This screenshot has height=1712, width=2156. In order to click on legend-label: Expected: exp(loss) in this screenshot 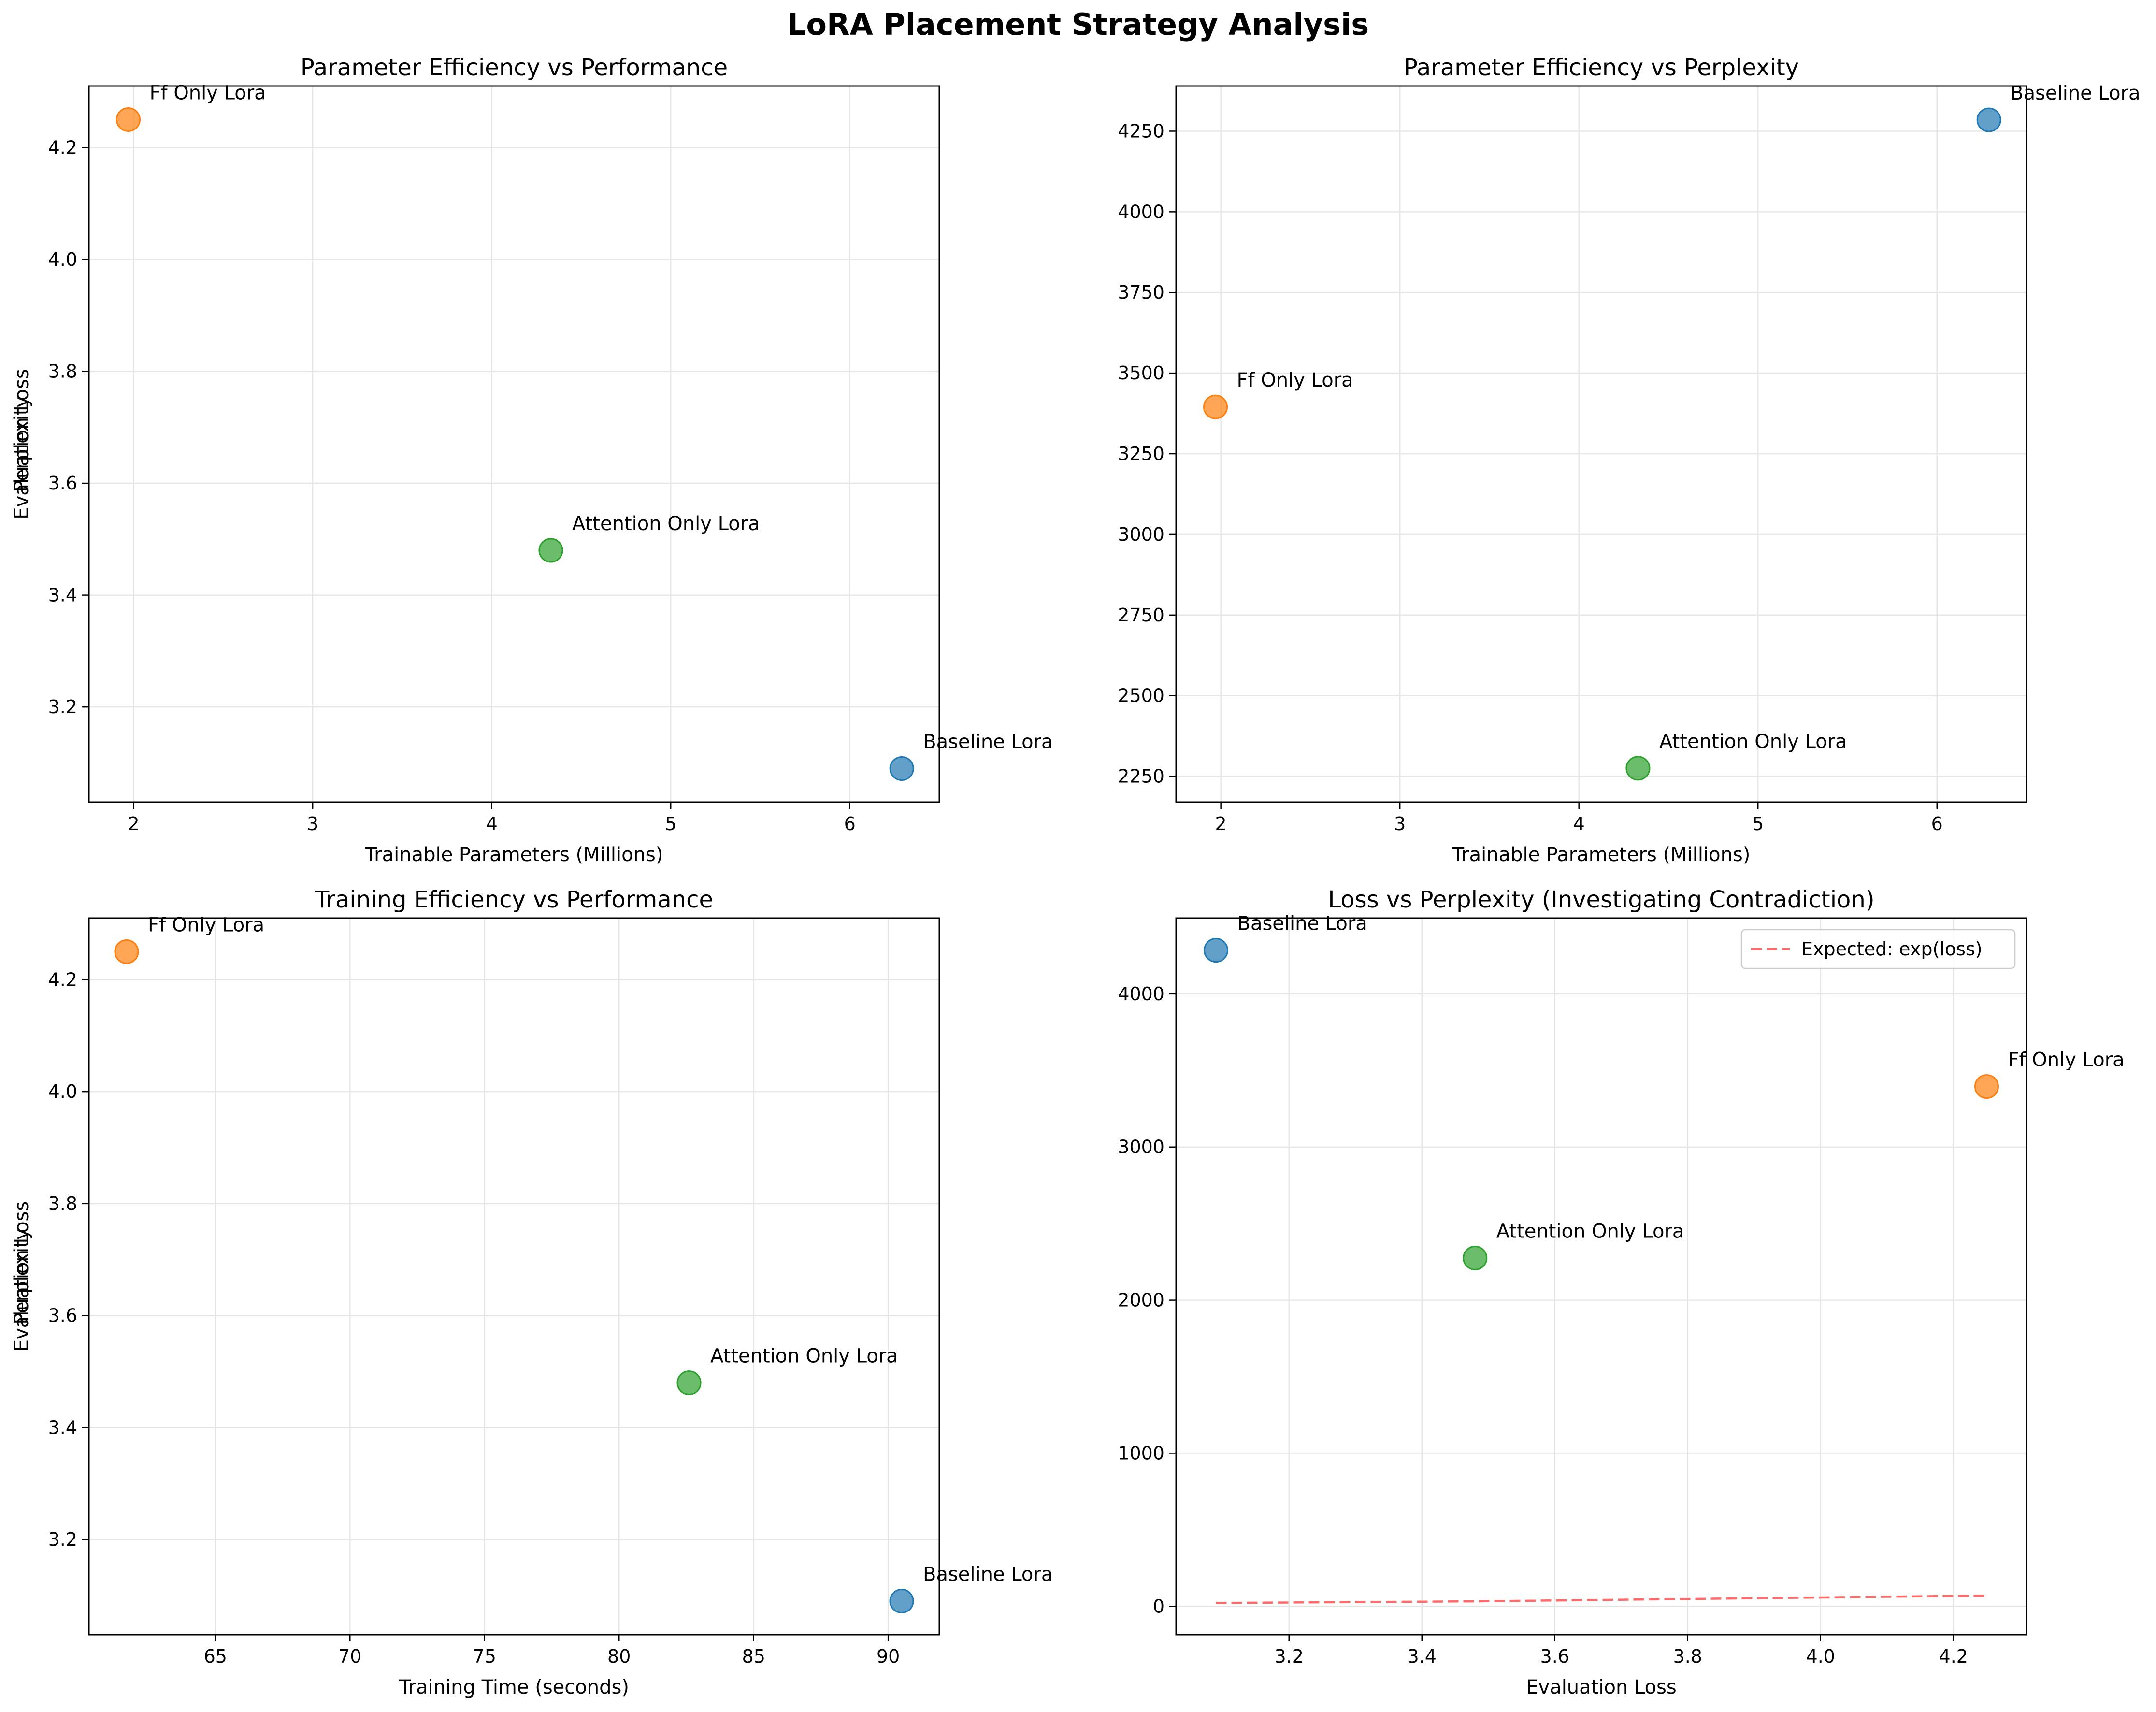, I will do `click(1892, 949)`.